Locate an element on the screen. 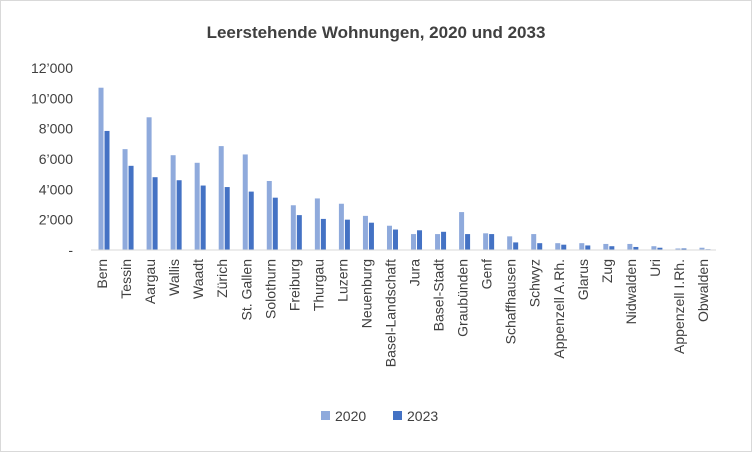  y-tick-label: 2’000 is located at coordinates (56, 220).